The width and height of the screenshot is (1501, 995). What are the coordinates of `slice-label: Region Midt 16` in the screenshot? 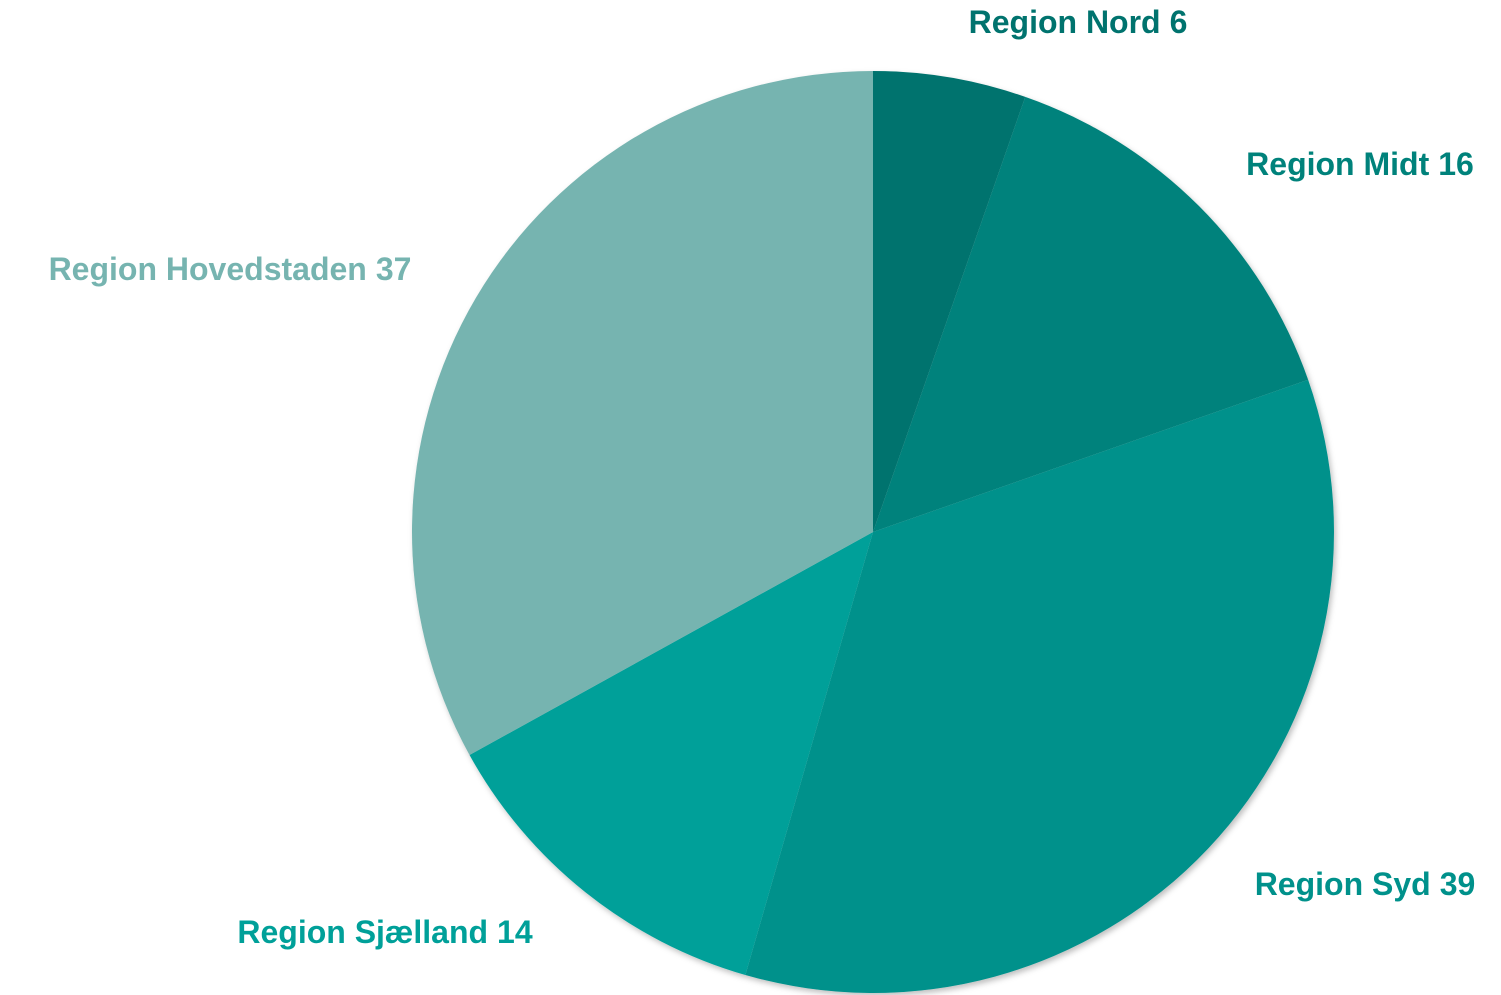 It's located at (1360, 164).